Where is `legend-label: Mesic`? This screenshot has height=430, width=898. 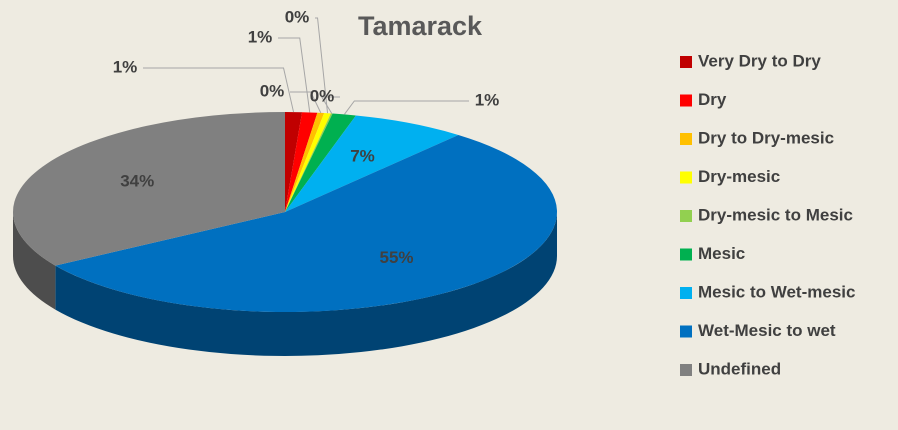 legend-label: Mesic is located at coordinates (721, 253).